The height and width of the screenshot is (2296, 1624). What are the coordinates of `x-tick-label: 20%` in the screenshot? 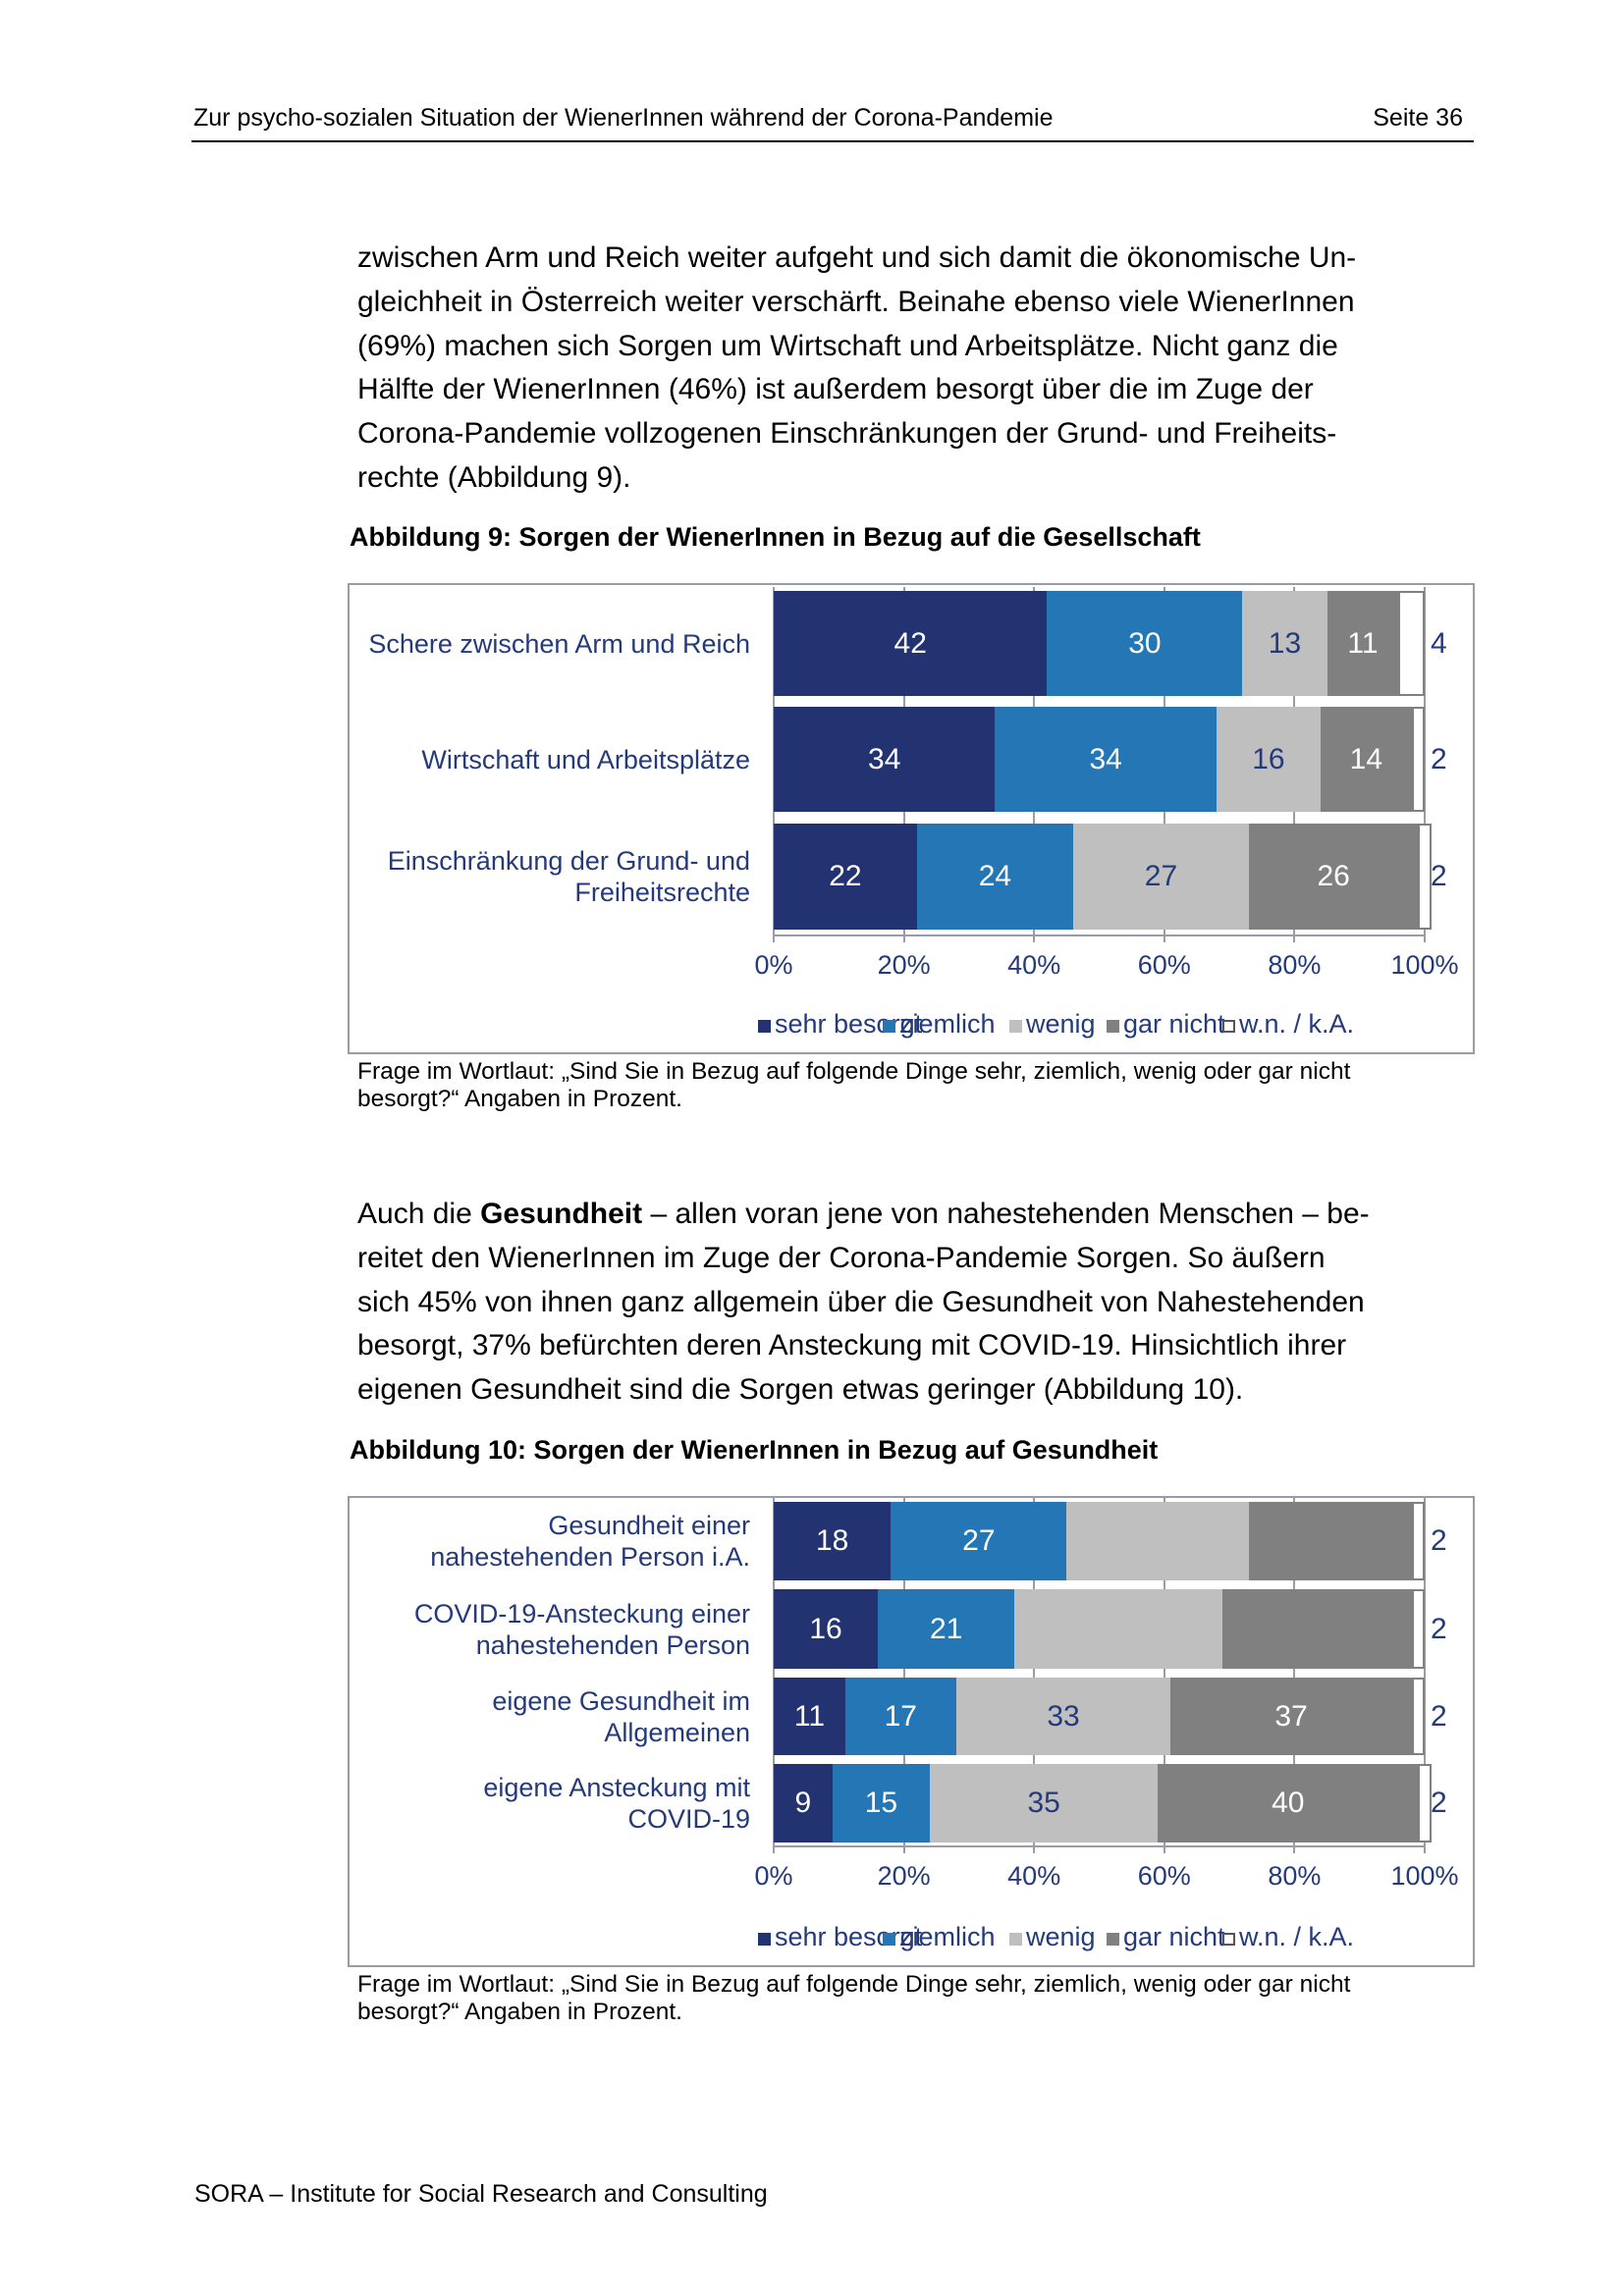 It's located at (904, 965).